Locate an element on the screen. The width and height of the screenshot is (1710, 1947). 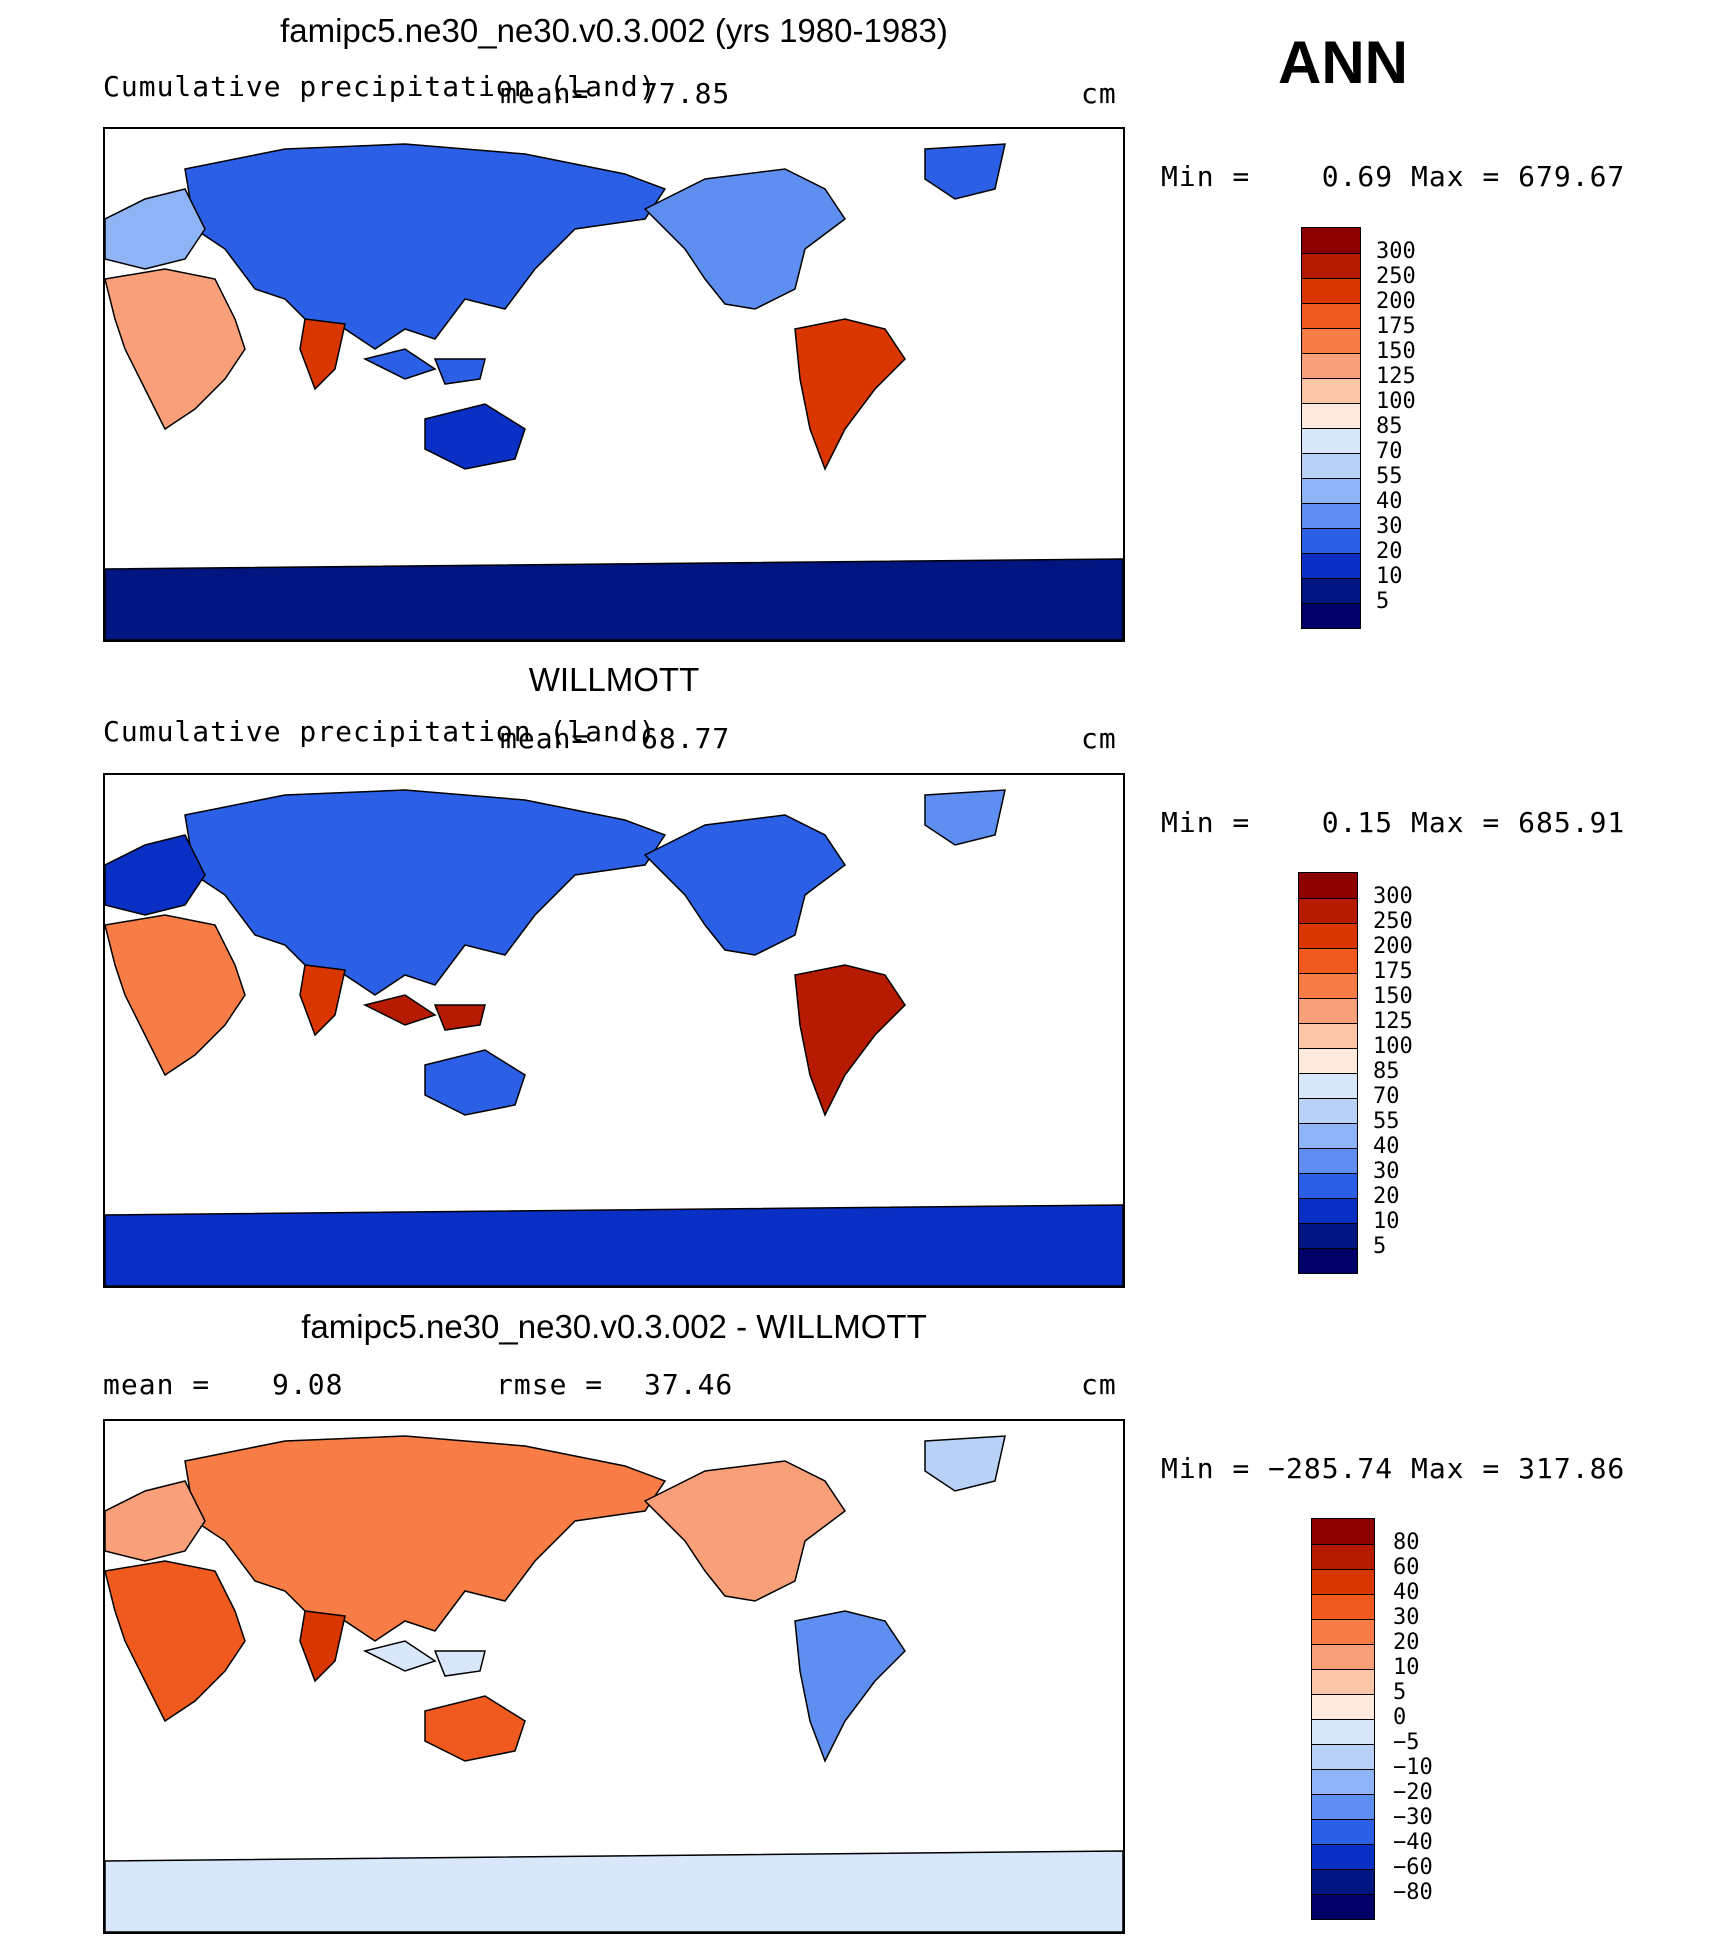
panel3-title: famipc5.ne30_ne30.v0.3.002 - WILLMOTT is located at coordinates (614, 1326).